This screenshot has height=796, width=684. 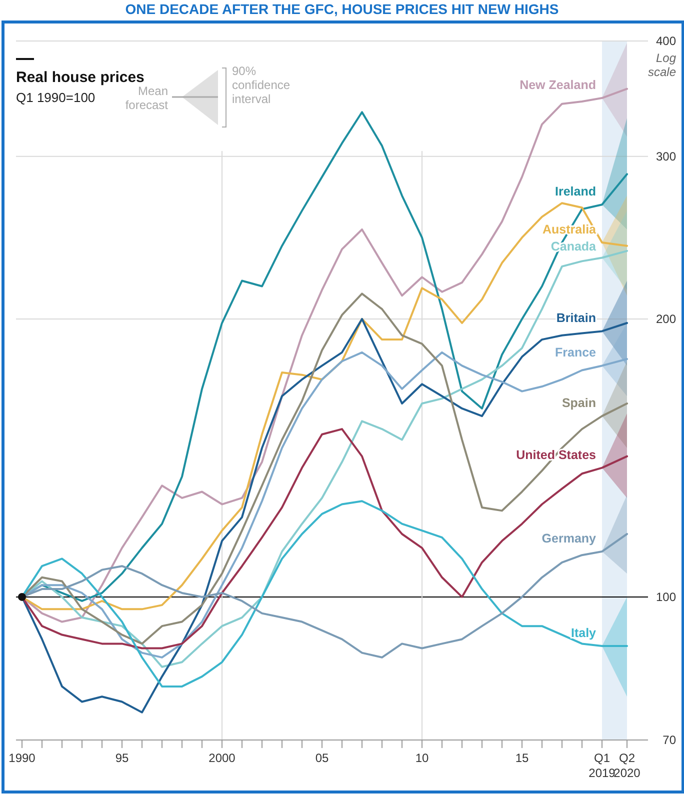 I want to click on x-tick-label: 15, so click(x=522, y=758).